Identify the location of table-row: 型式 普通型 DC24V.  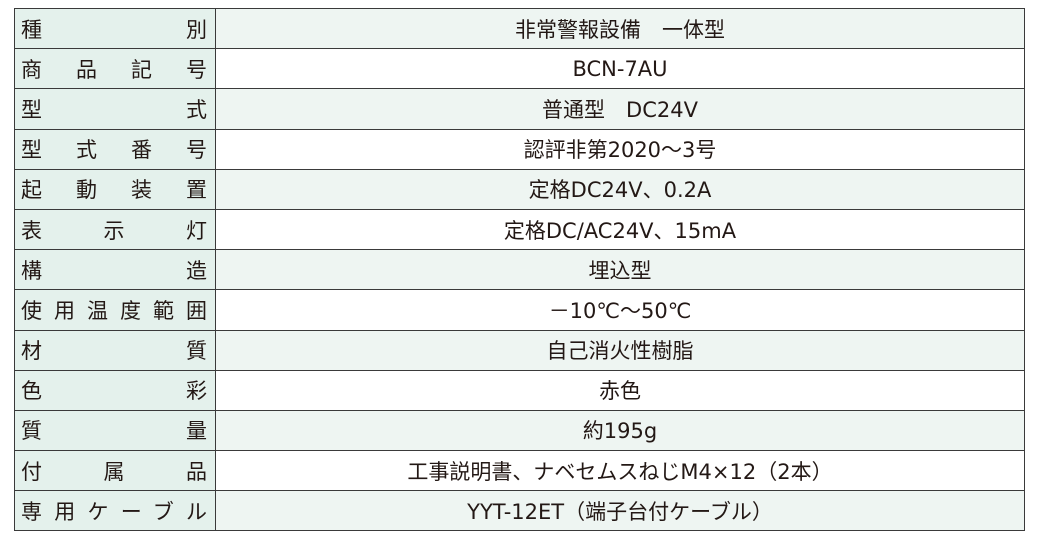
(519, 109).